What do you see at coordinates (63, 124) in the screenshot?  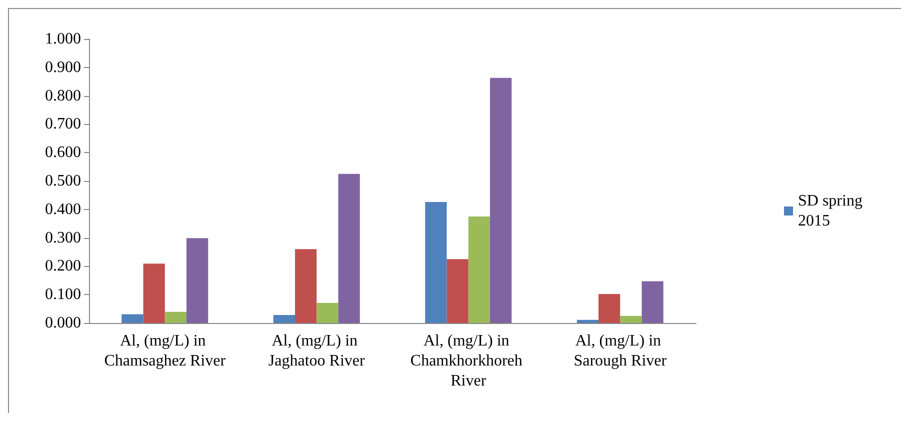 I see `y-tick-label: 0.700` at bounding box center [63, 124].